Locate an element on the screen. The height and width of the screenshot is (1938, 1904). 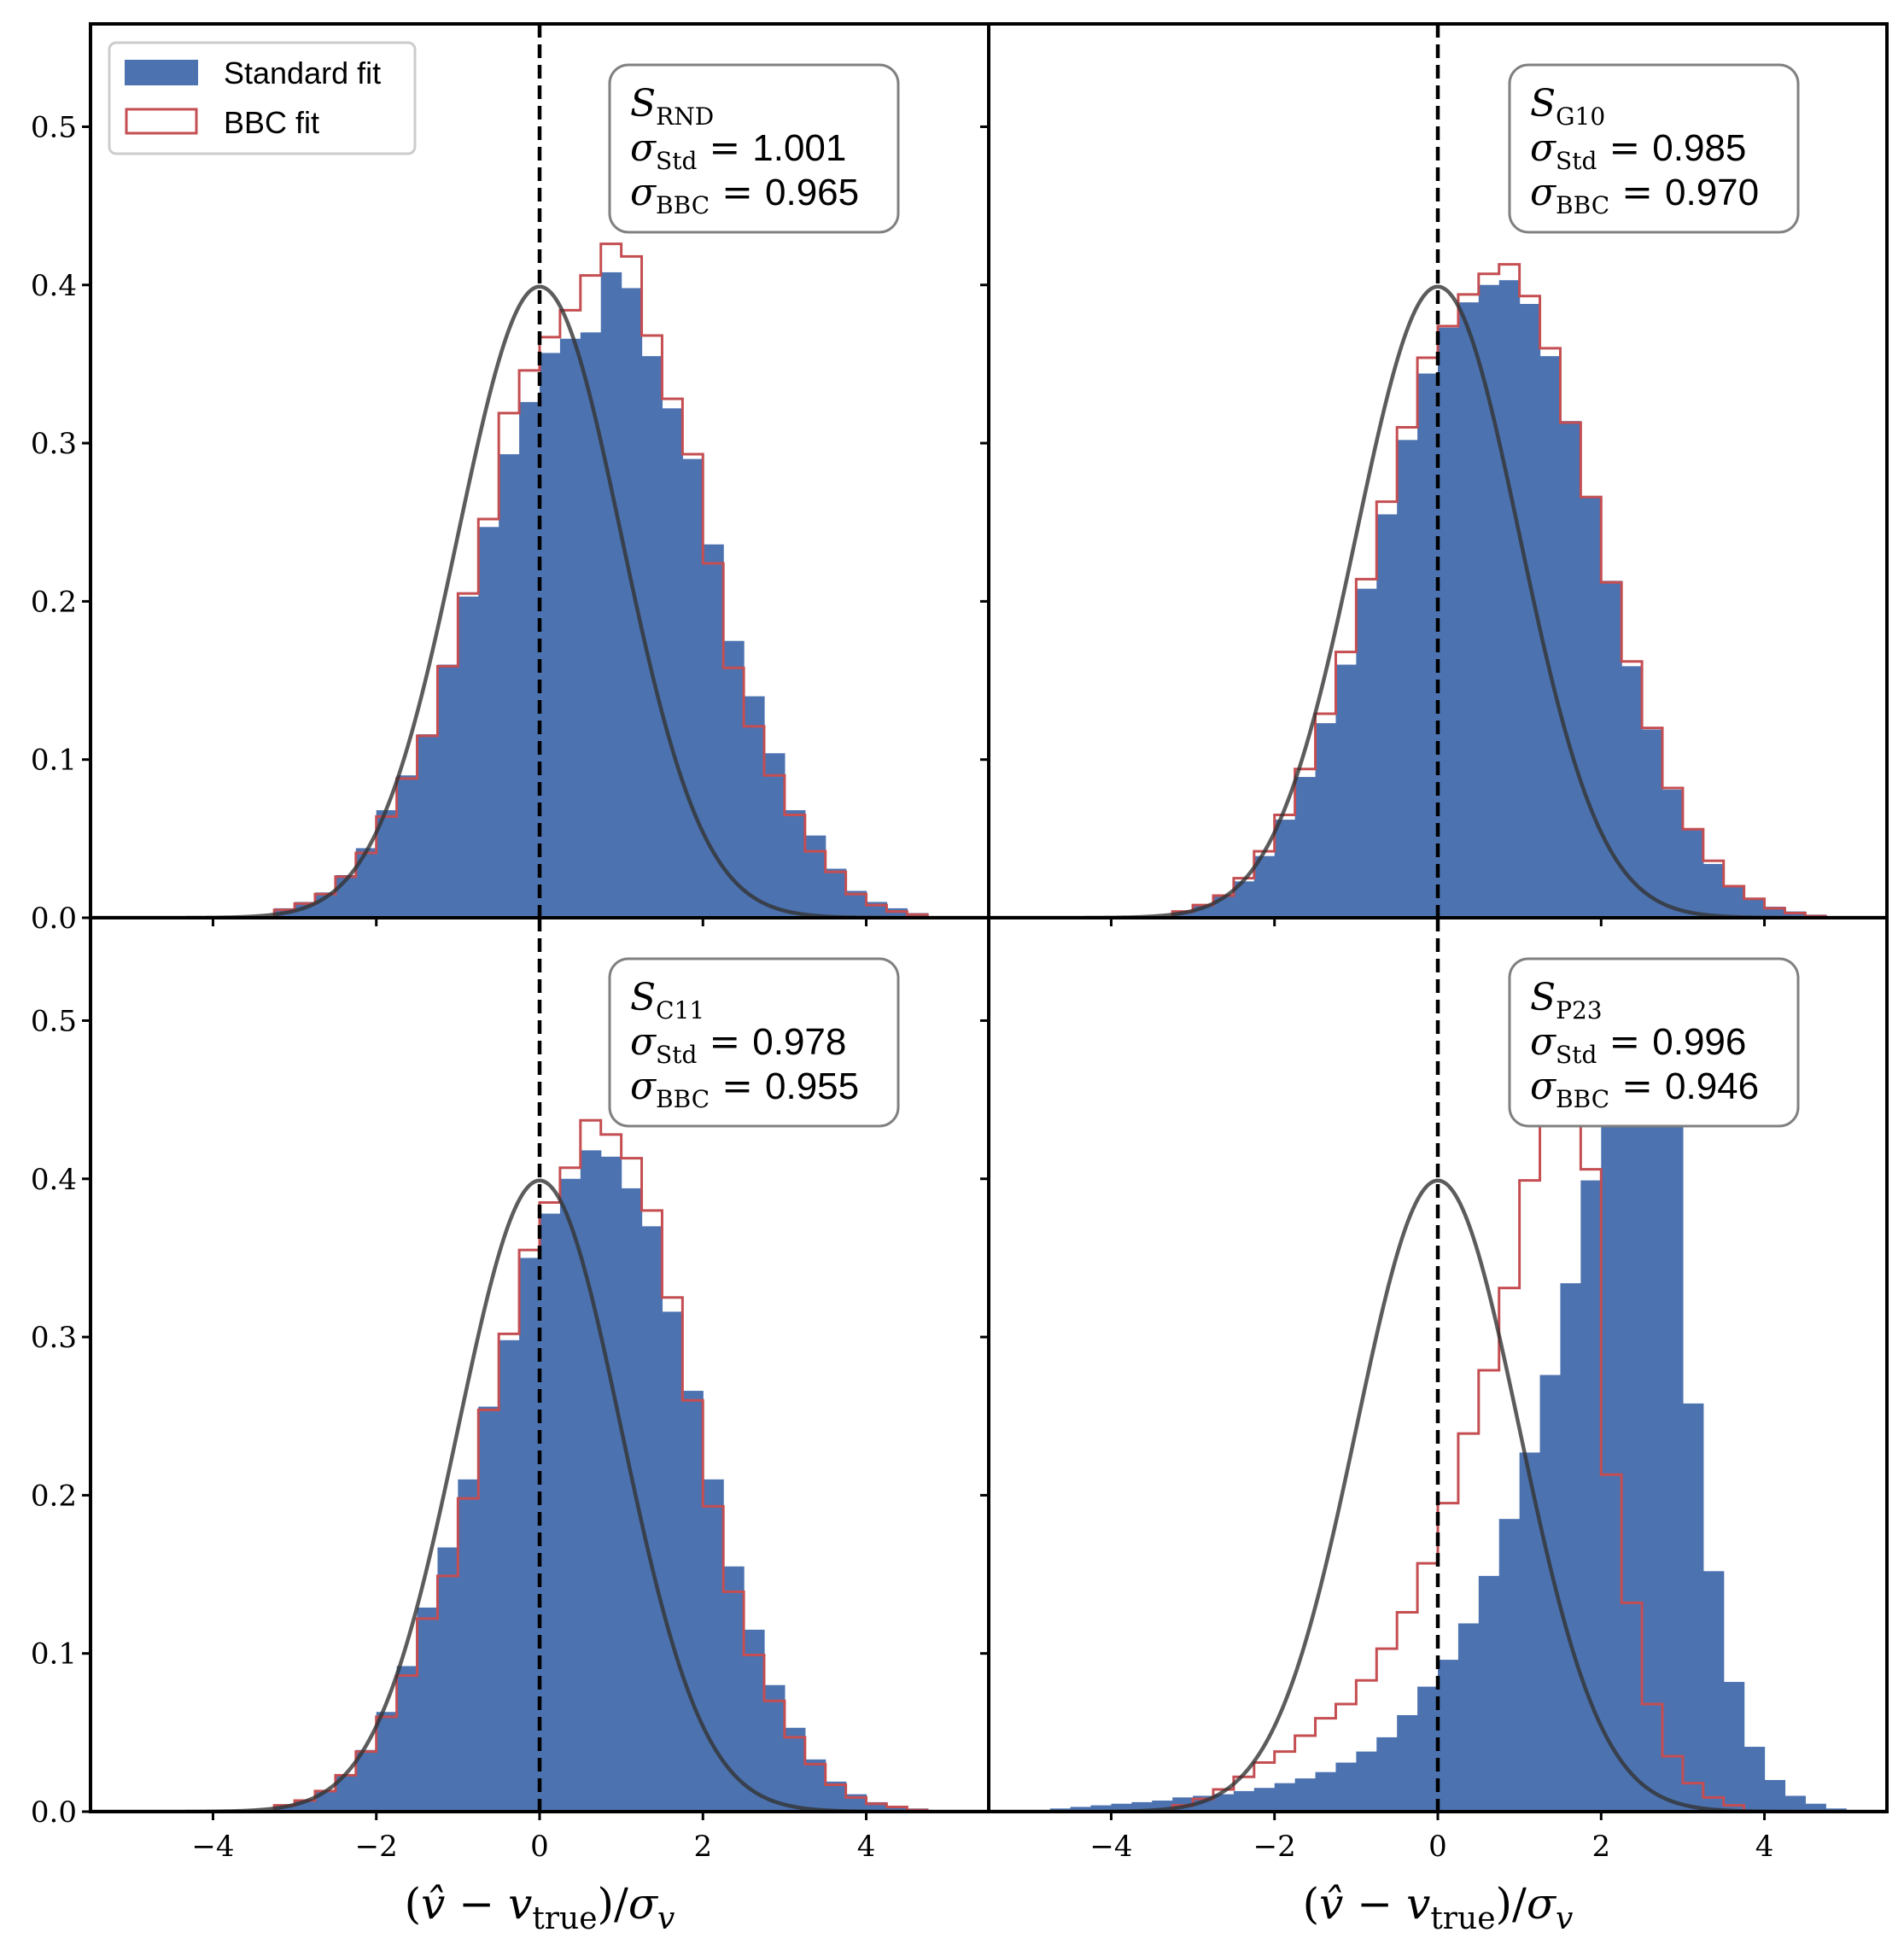
sigma-std-label: σStd = 0.996 is located at coordinates (1638, 1044).